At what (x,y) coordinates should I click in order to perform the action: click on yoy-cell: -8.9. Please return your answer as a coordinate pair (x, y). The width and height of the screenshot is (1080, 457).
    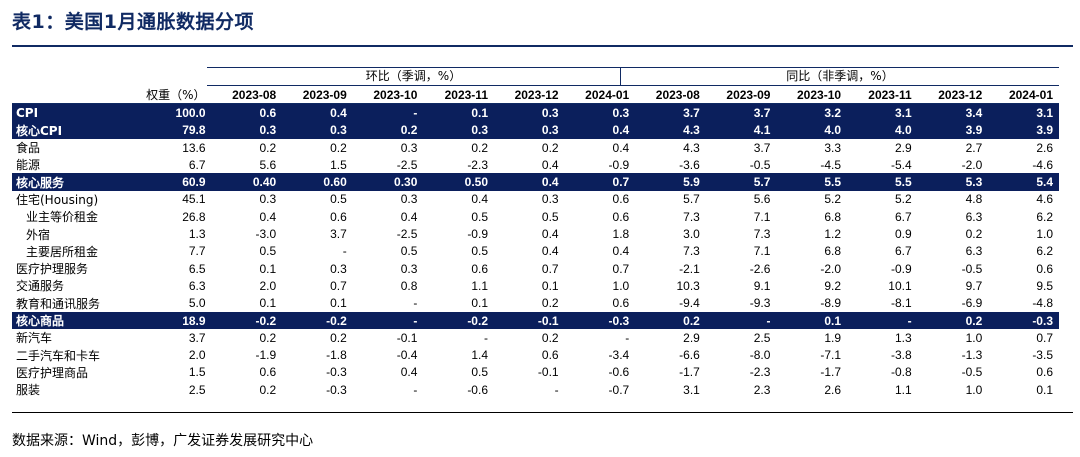
    Looking at the image, I should click on (831, 303).